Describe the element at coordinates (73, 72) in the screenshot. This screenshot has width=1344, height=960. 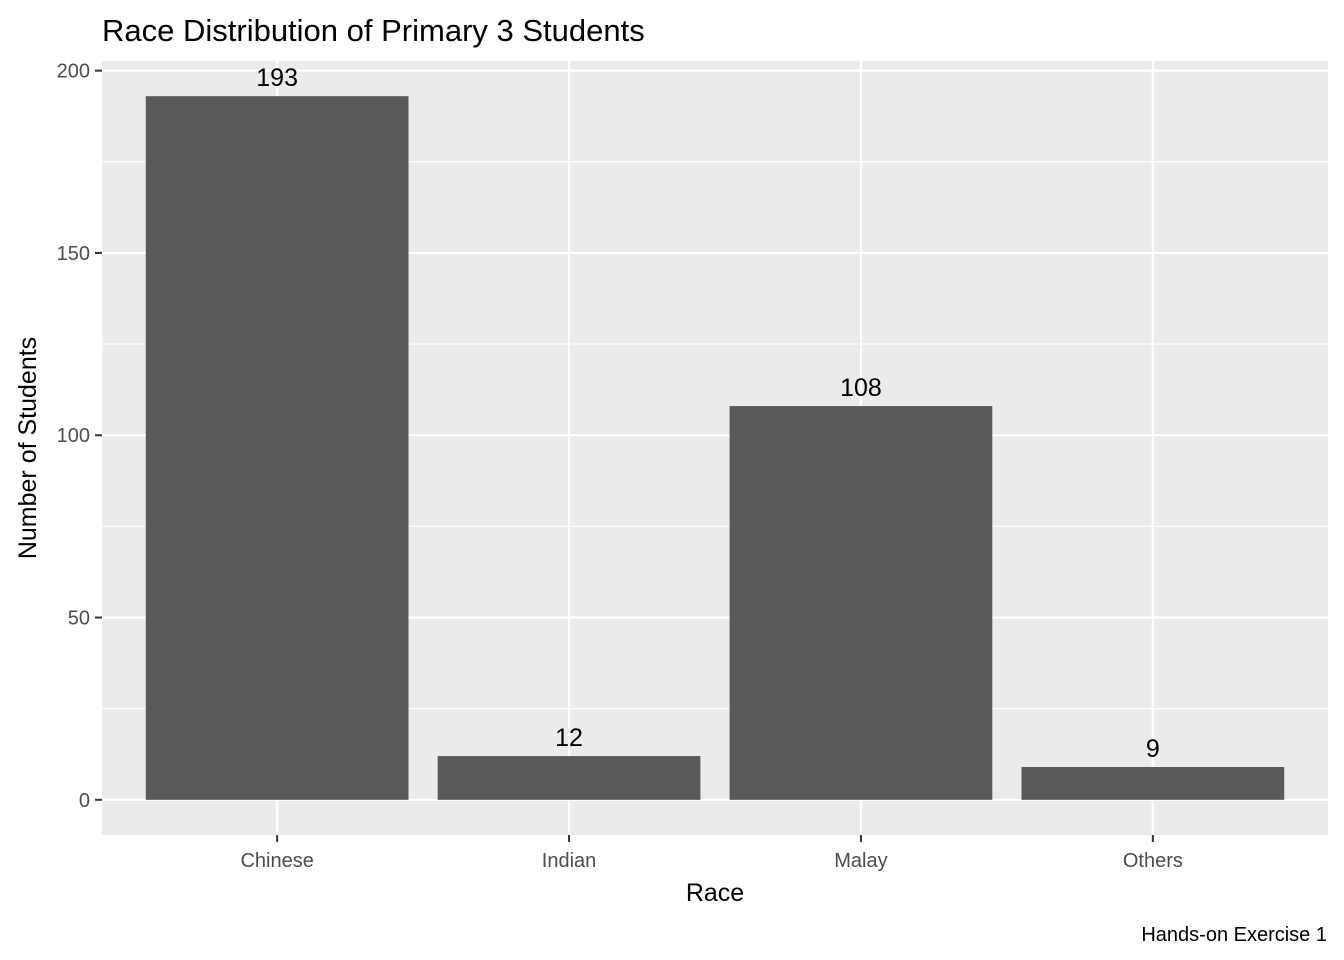
I see `y-tick-label: 200` at that location.